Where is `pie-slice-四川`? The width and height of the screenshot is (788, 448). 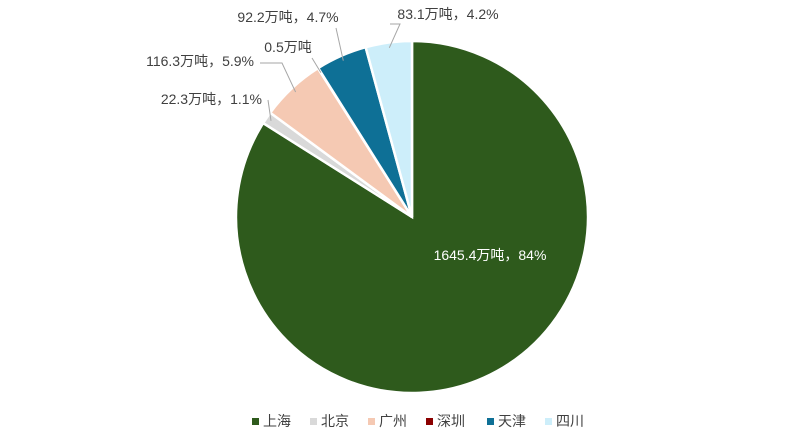
pie-slice-四川 is located at coordinates (389, 128).